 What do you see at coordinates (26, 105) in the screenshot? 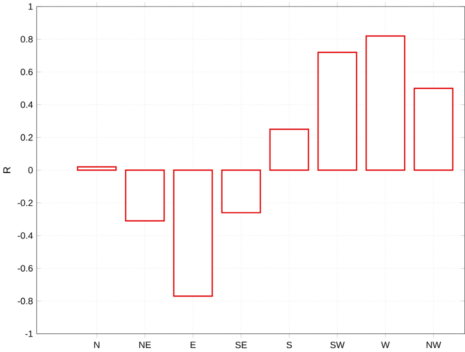
I see `y-tick-label: 0.4` at bounding box center [26, 105].